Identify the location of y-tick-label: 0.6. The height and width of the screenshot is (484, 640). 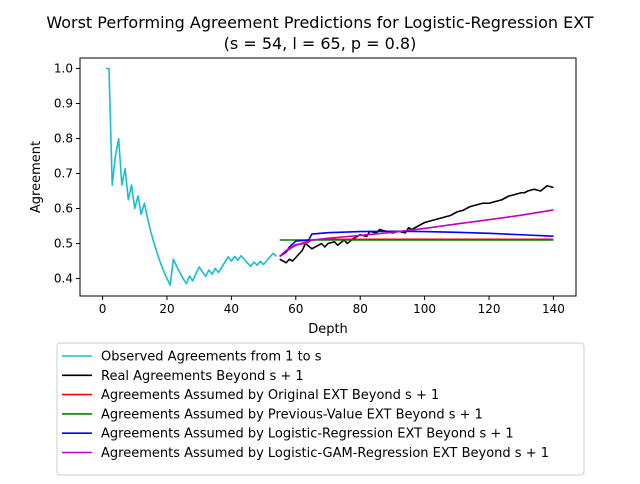
(63, 209).